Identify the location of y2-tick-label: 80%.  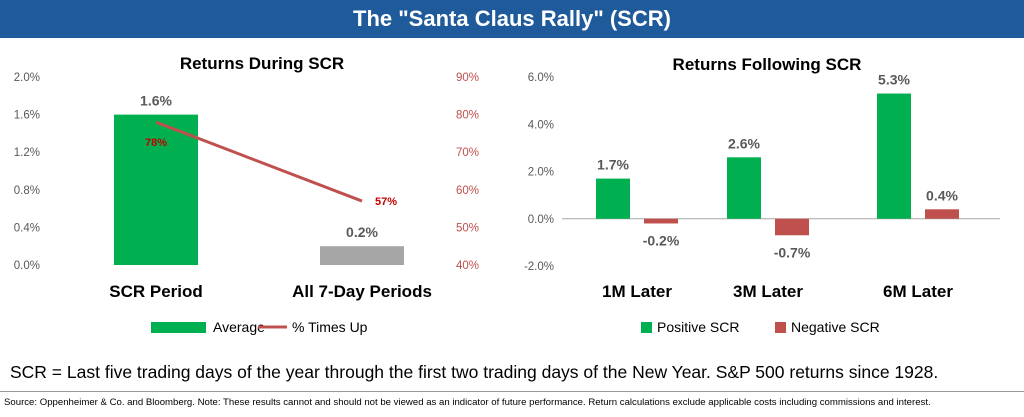
(467, 116).